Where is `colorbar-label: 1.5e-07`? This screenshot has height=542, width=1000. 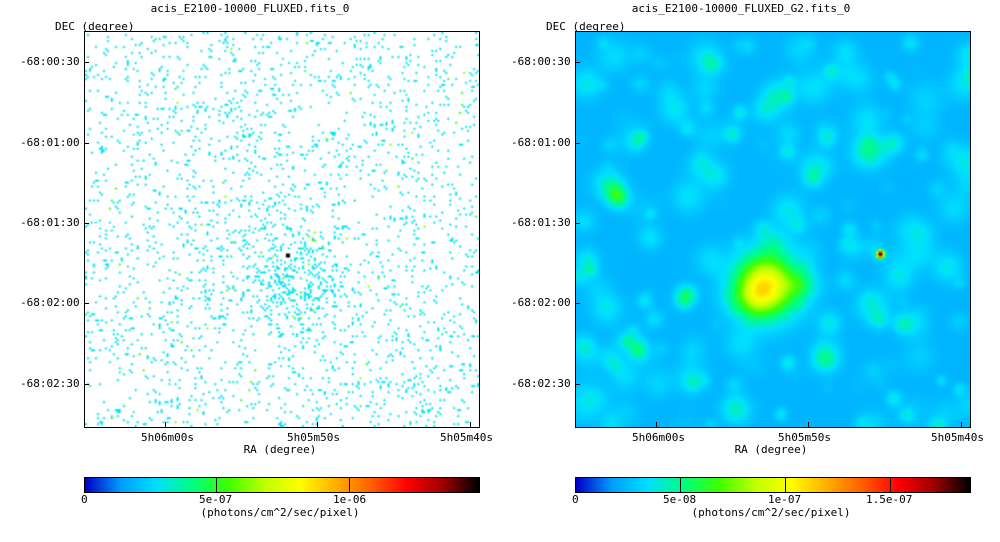
colorbar-label: 1.5e-07 is located at coordinates (889, 499).